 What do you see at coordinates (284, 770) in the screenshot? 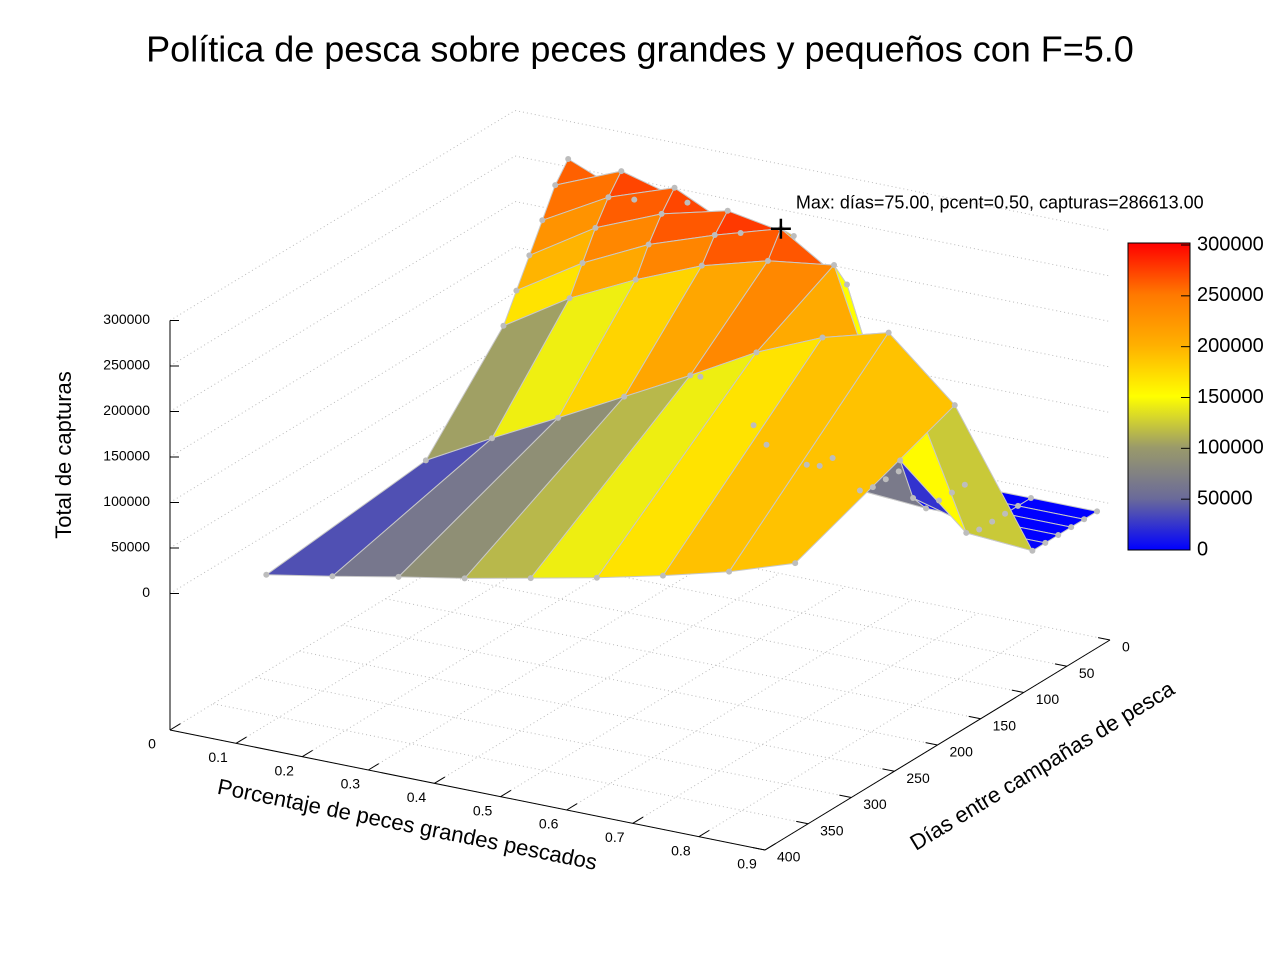
I see `x-tick-label: 0.2` at bounding box center [284, 770].